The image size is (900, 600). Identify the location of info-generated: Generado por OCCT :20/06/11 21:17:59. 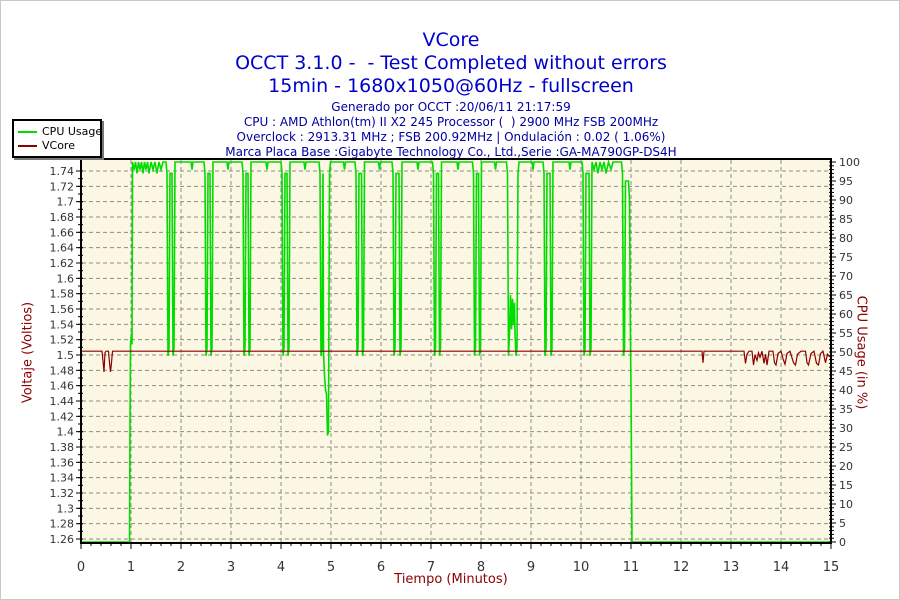
(451, 107).